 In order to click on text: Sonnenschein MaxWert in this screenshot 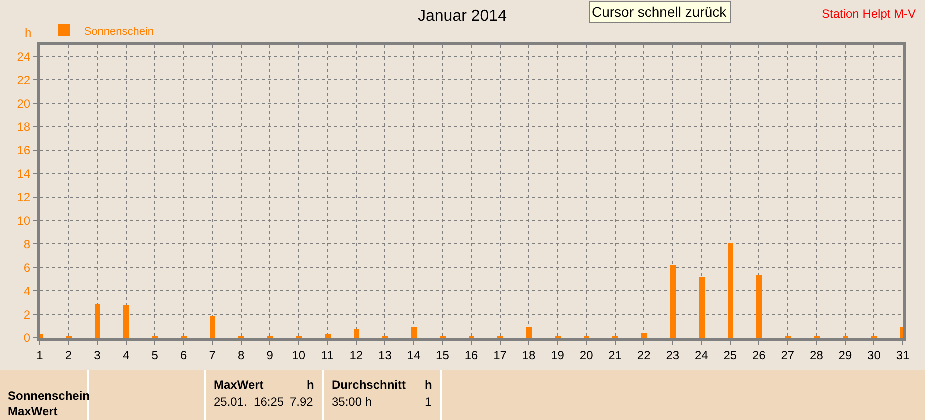, I will do `click(49, 404)`.